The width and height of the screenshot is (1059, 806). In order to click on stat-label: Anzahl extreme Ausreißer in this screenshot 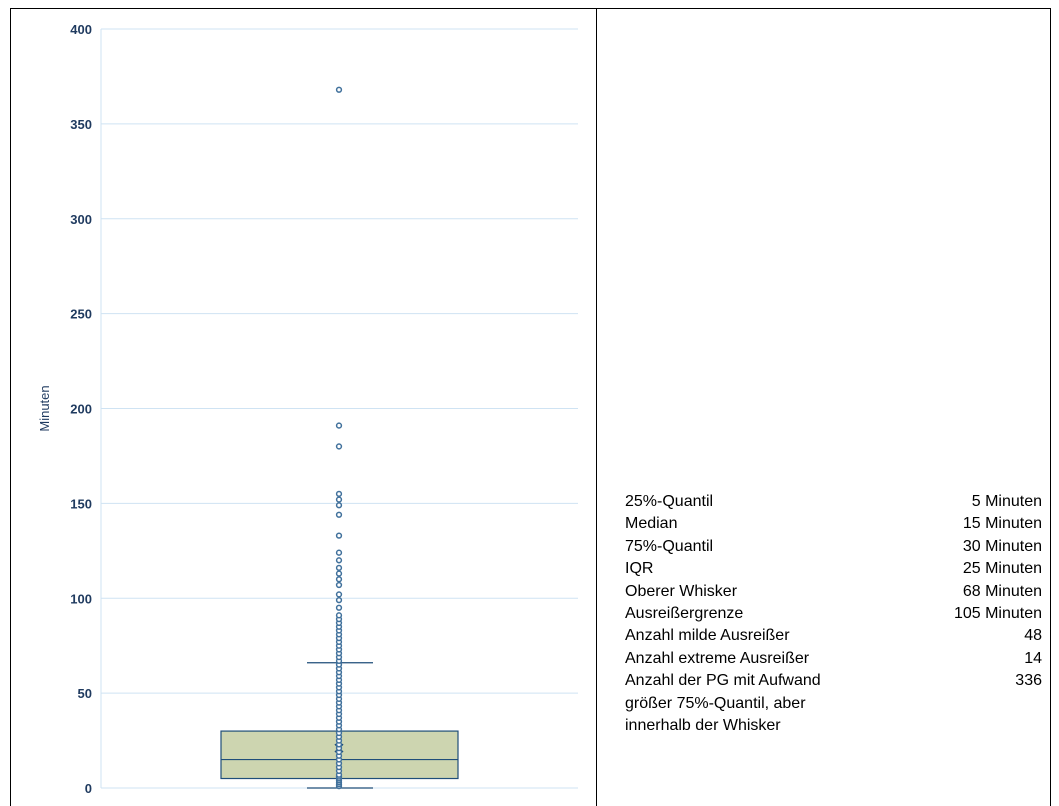, I will do `click(717, 658)`.